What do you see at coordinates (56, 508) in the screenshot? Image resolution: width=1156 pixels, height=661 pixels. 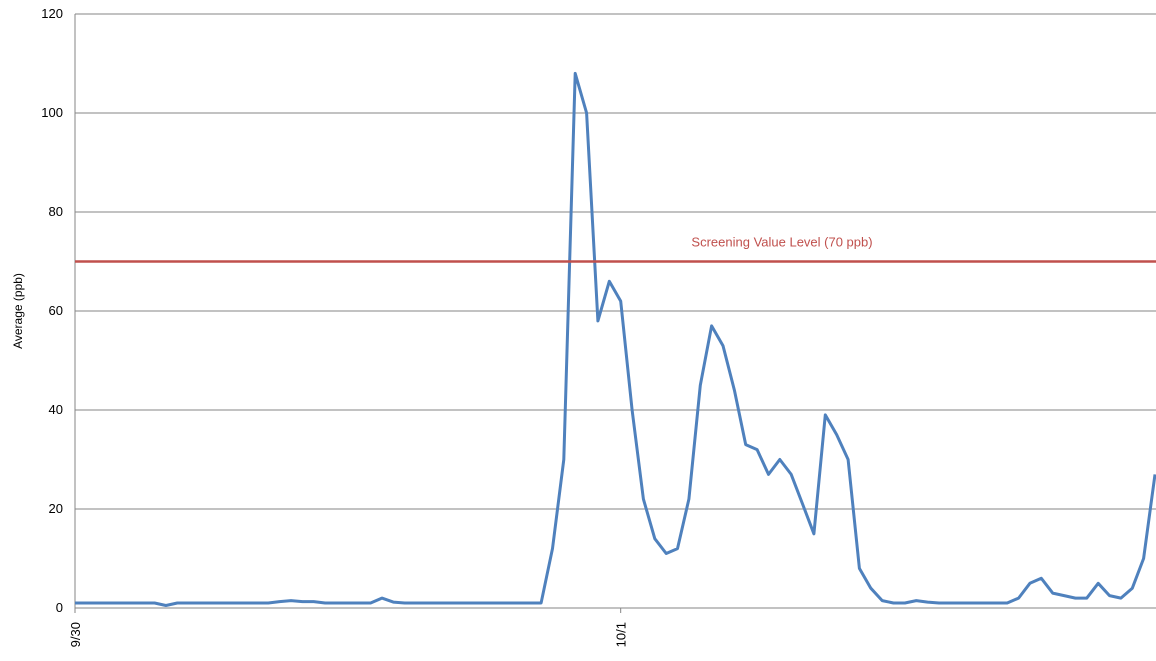 I see `y-tick-label: 20` at bounding box center [56, 508].